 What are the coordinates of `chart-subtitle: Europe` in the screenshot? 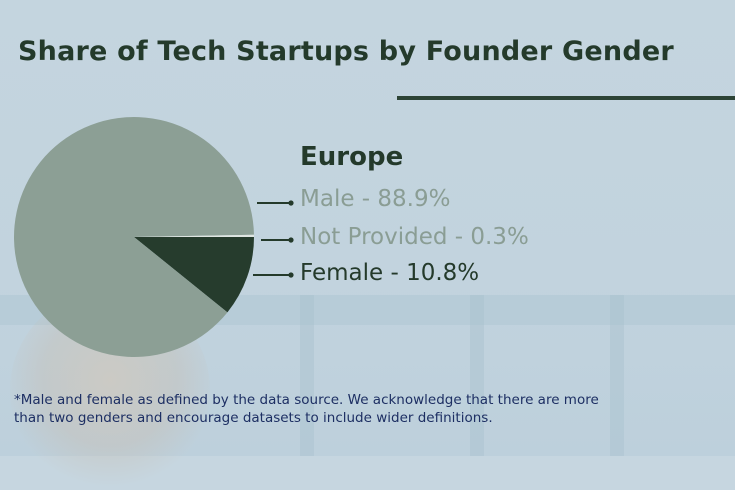 It's located at (352, 157).